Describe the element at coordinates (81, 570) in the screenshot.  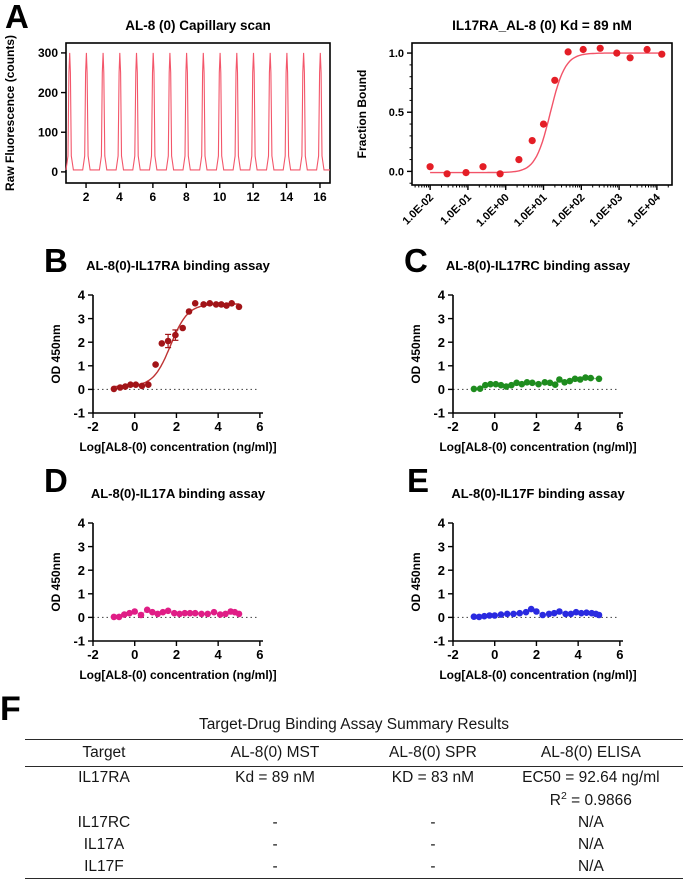
I see `y-tick-label: 2` at that location.